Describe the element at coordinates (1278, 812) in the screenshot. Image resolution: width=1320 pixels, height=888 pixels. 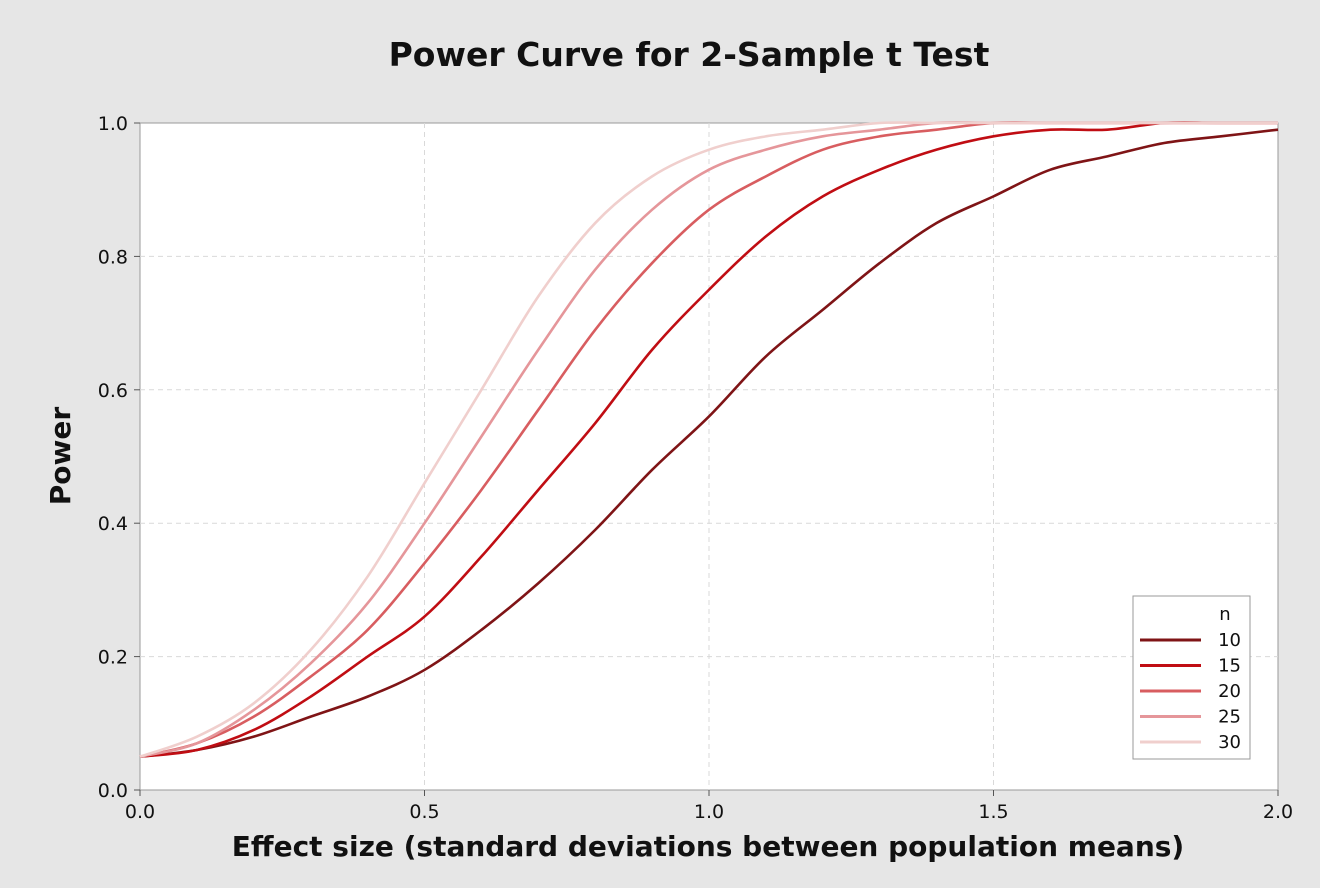
I see `x-tick-label: 2.0` at that location.